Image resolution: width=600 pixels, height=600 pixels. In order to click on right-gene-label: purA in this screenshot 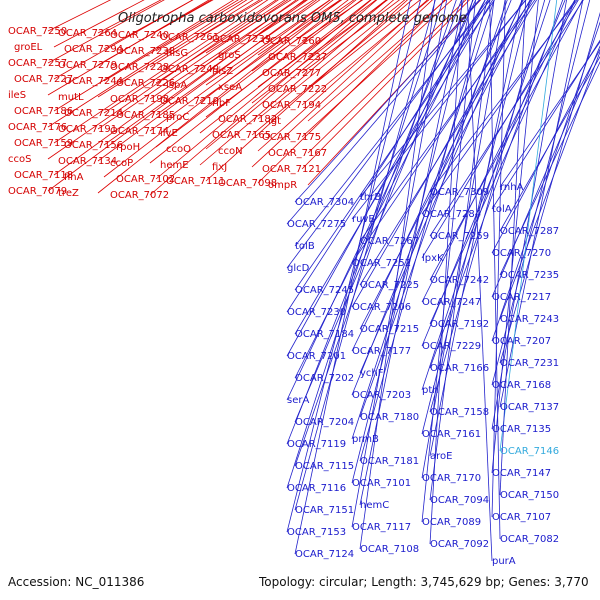, I will do `click(504, 561)`.